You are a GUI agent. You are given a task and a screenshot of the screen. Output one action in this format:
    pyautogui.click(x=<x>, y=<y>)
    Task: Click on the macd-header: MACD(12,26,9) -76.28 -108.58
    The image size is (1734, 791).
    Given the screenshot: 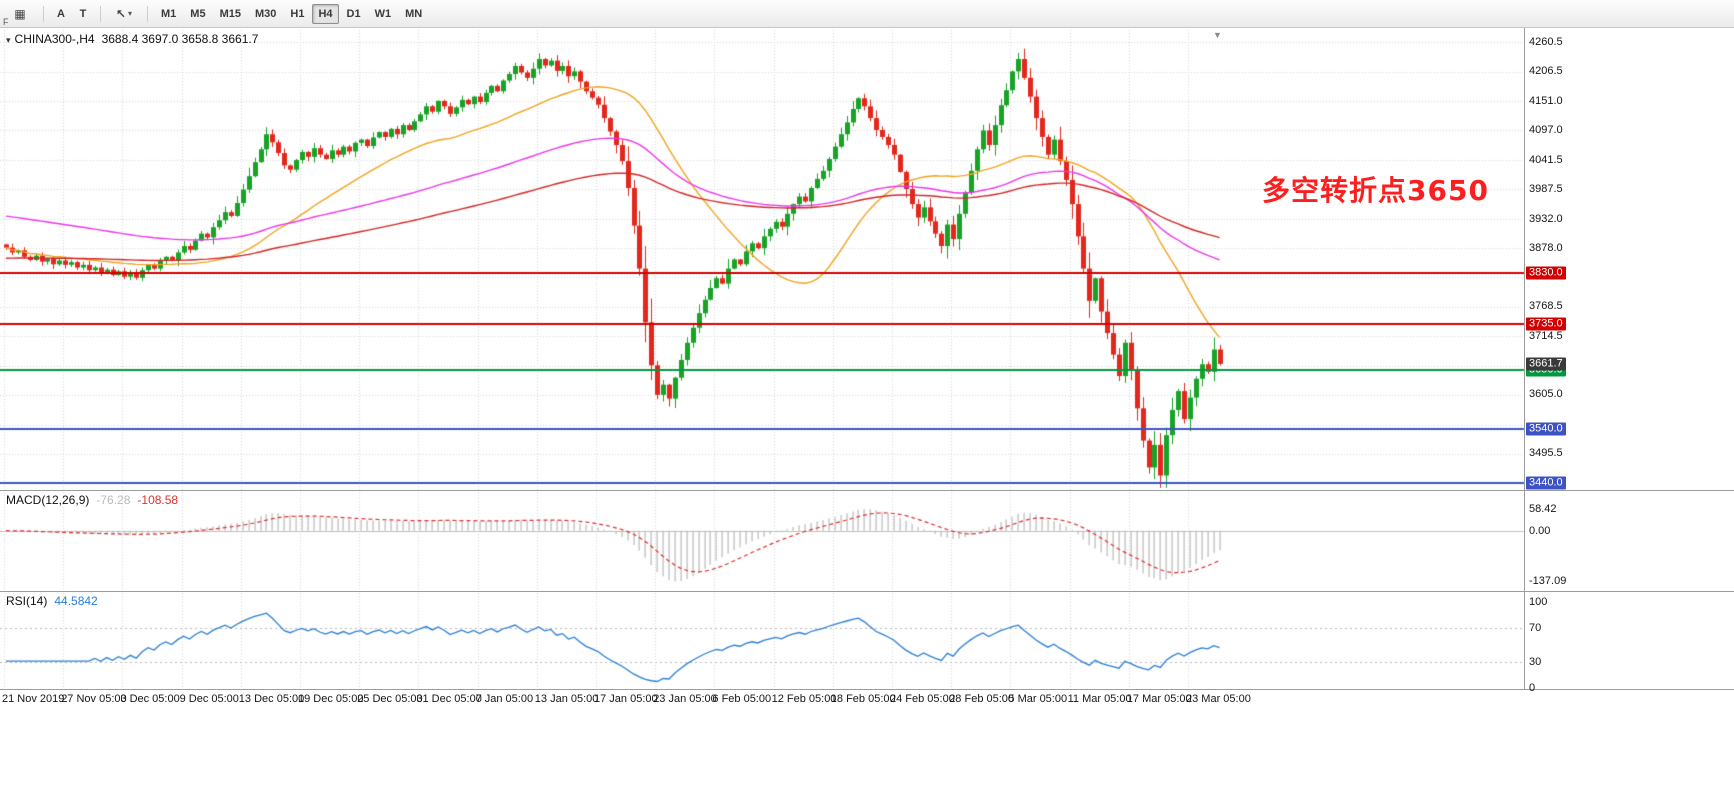 What is the action you would take?
    pyautogui.click(x=92, y=500)
    